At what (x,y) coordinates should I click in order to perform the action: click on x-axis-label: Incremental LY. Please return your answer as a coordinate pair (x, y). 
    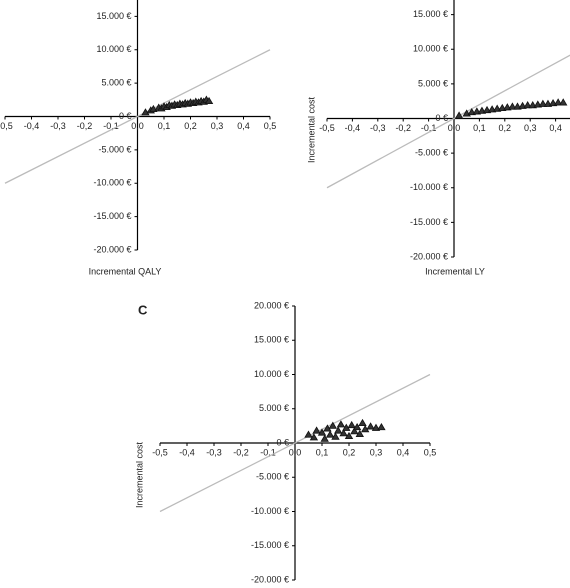
    Looking at the image, I should click on (455, 271).